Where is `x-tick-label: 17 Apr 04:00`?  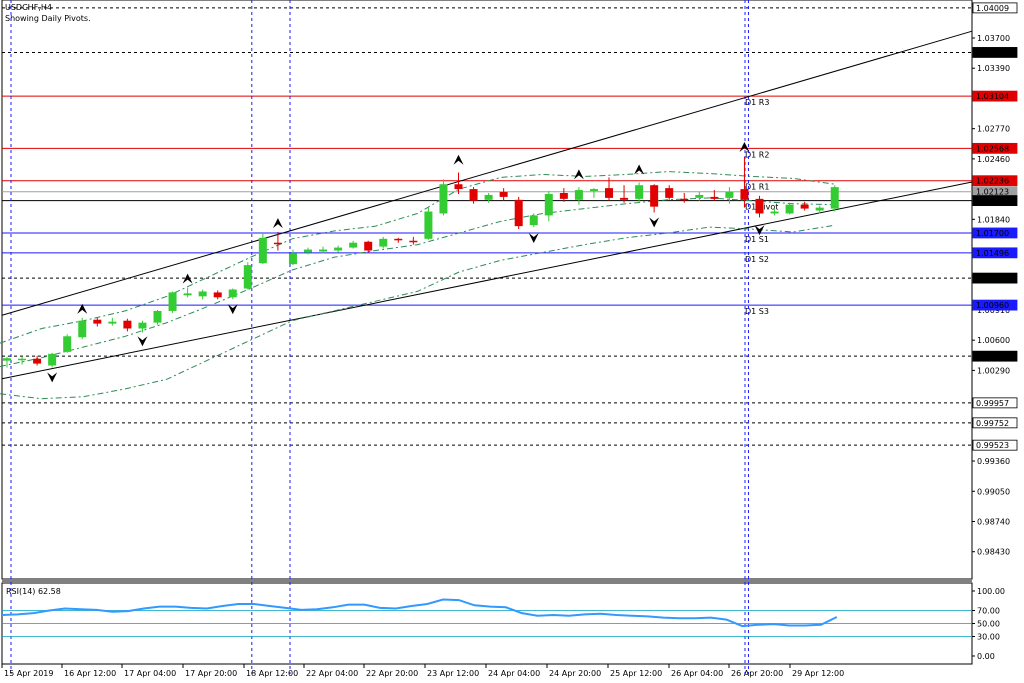
x-tick-label: 17 Apr 04:00 is located at coordinates (150, 673).